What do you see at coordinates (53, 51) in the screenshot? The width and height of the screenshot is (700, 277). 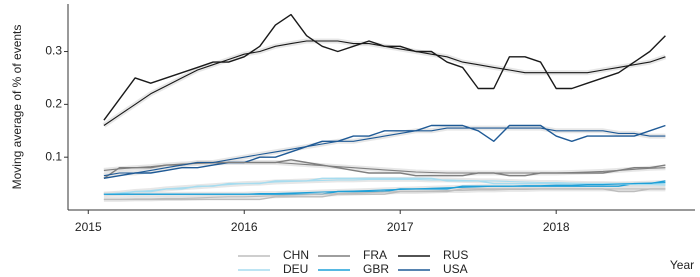 I see `y-tick-label: 0.3` at bounding box center [53, 51].